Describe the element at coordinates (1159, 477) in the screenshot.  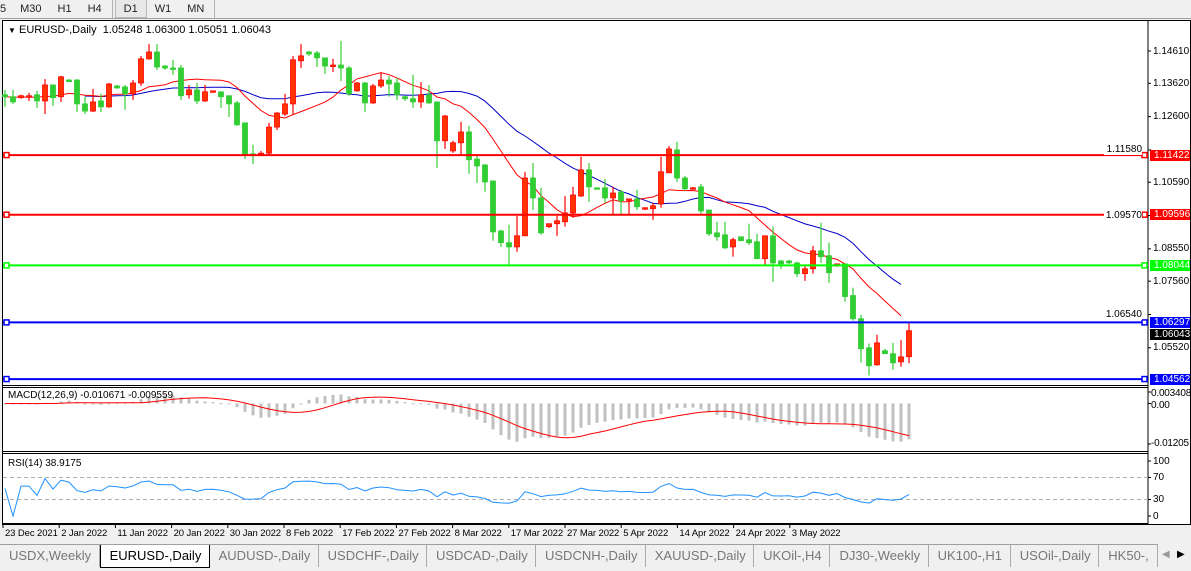
I see `rsi-tick-label: 70` at that location.